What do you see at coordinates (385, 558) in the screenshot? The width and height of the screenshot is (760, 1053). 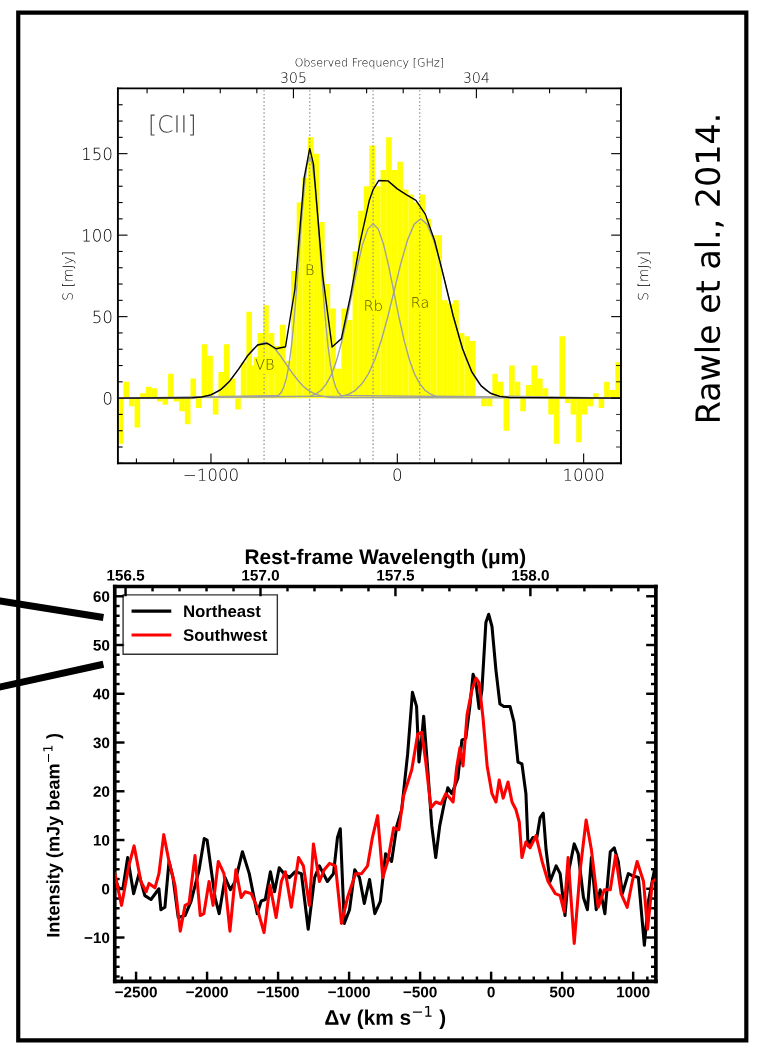 I see `x2-axis-title: Rest-frame Wavelength (μm)` at bounding box center [385, 558].